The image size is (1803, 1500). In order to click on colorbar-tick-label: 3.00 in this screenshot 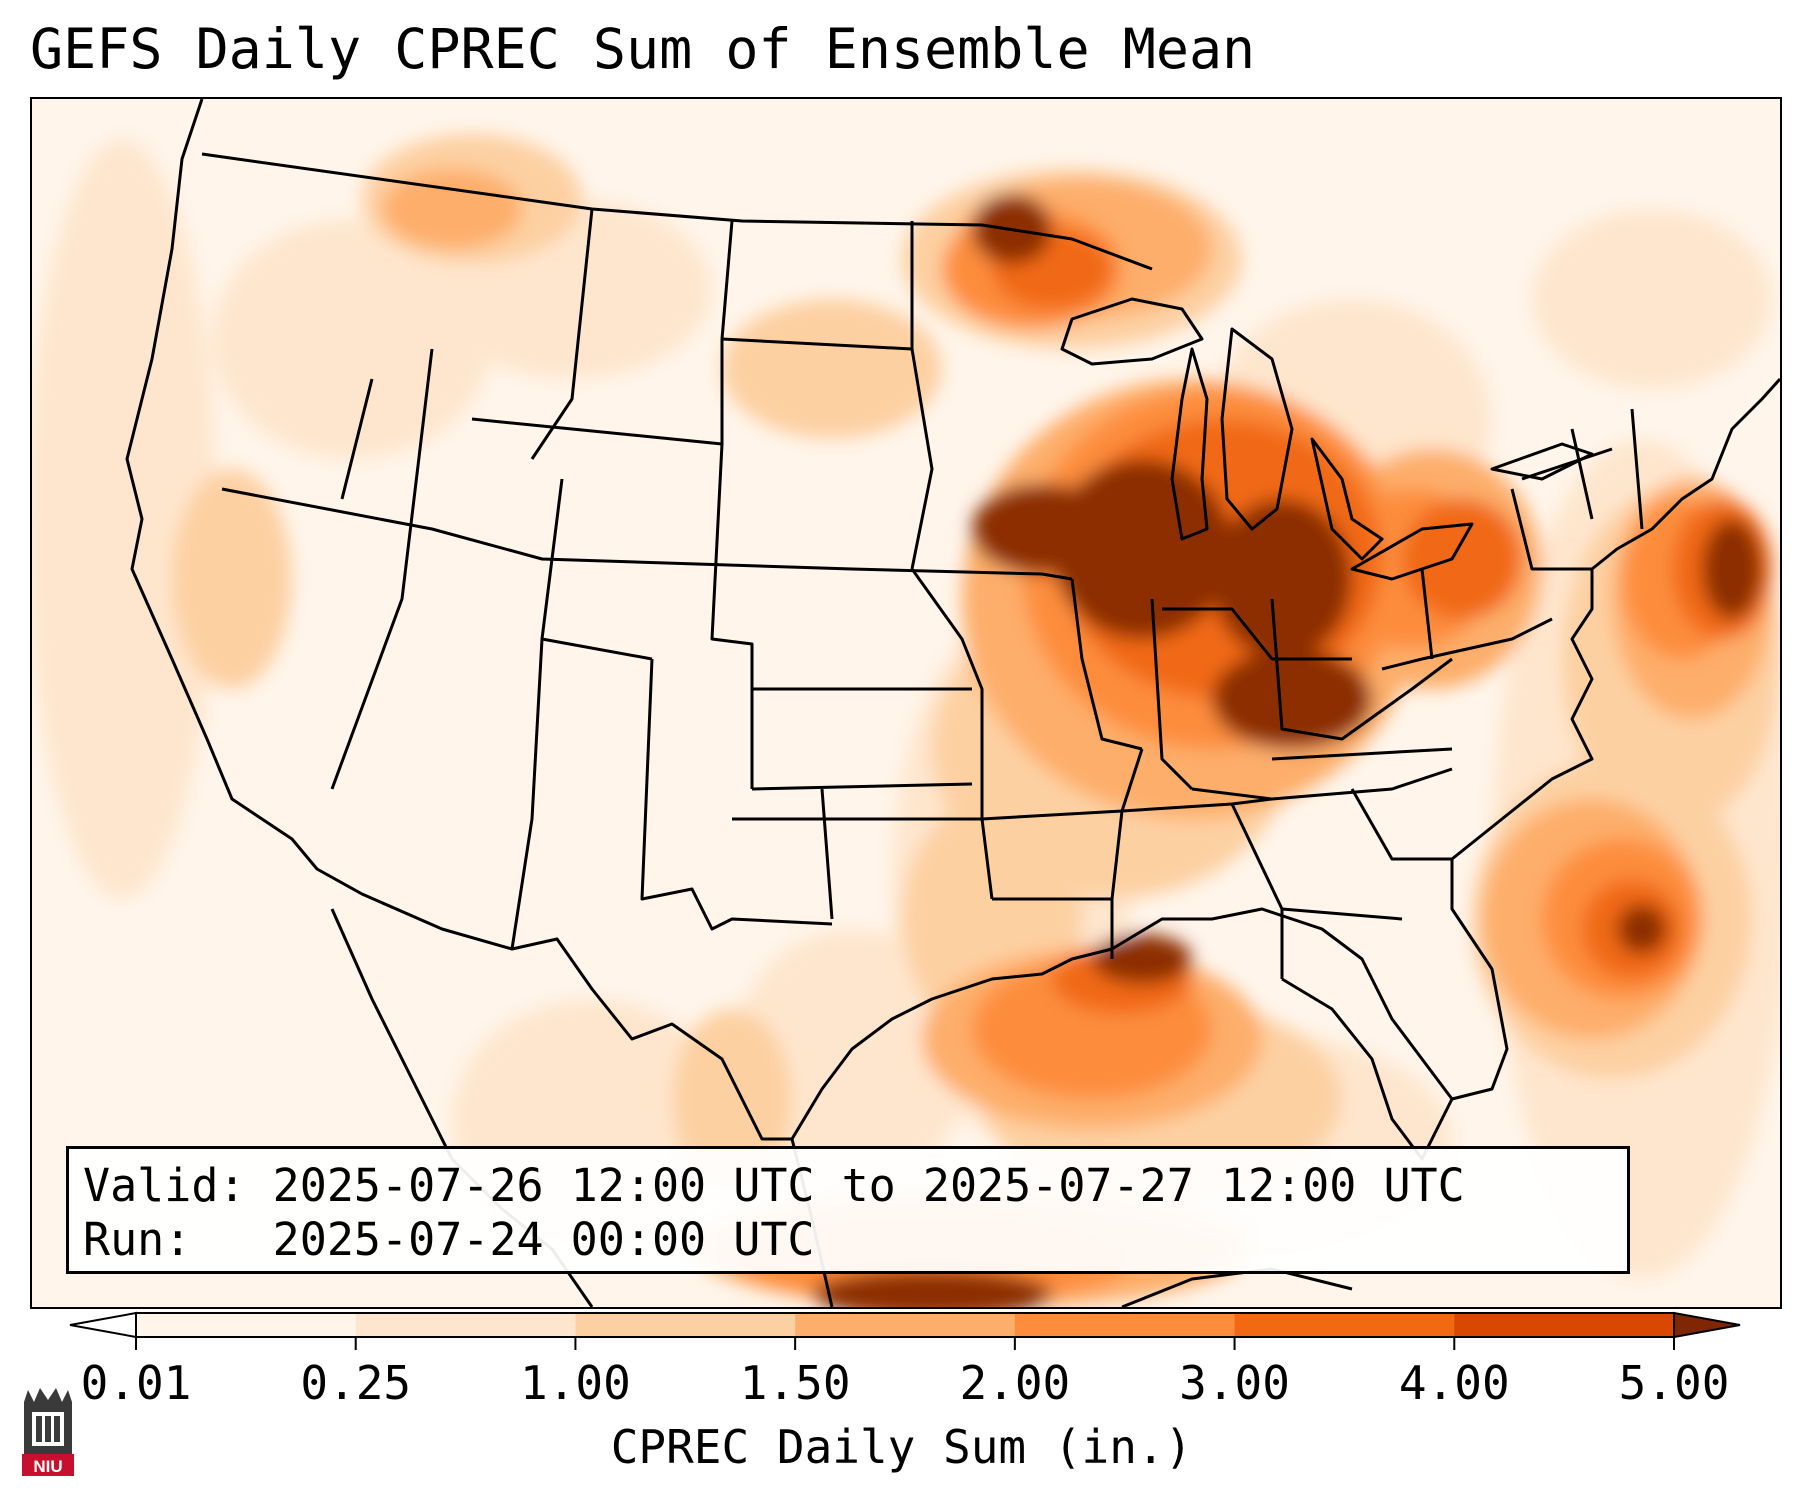, I will do `click(1234, 1383)`.